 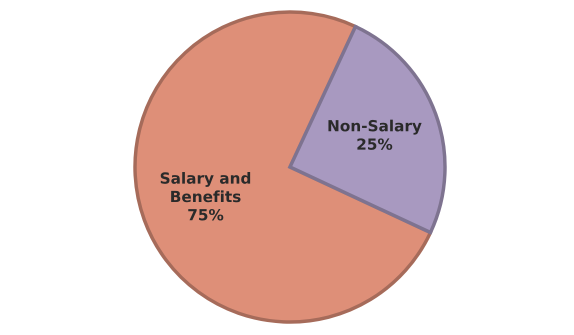 I want to click on slice-label: Salary and Benefits, so click(x=205, y=187).